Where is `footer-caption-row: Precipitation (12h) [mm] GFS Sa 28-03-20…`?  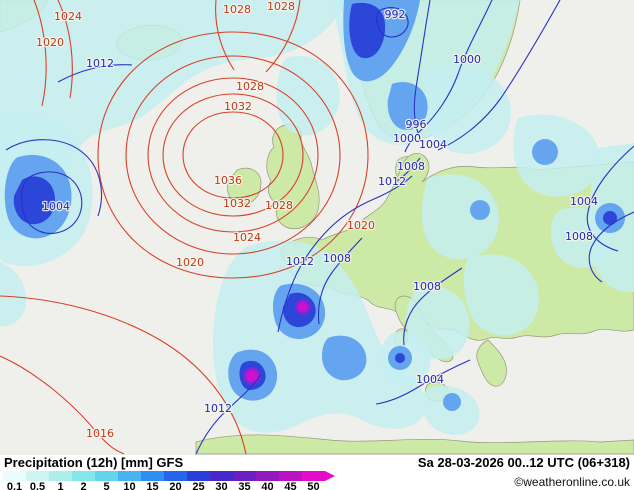
footer-caption-row: Precipitation (12h) [mm] GFS Sa 28-03-20… is located at coordinates (317, 462).